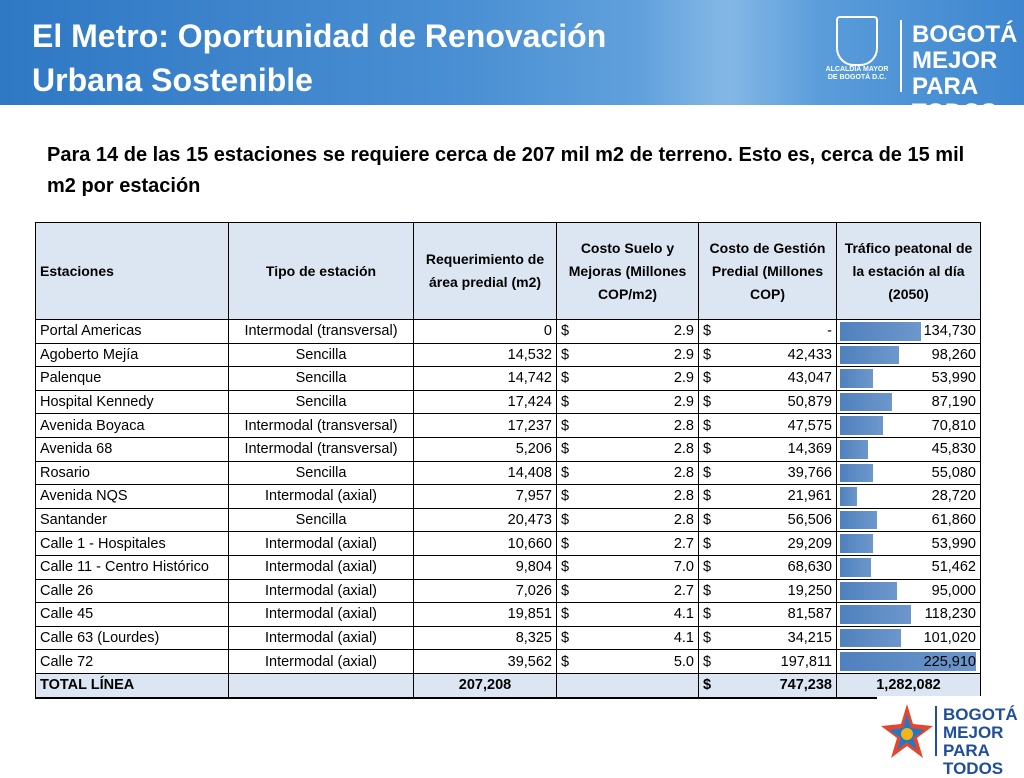  What do you see at coordinates (321, 449) in the screenshot?
I see `type-cell: Intermodal (transversal)` at bounding box center [321, 449].